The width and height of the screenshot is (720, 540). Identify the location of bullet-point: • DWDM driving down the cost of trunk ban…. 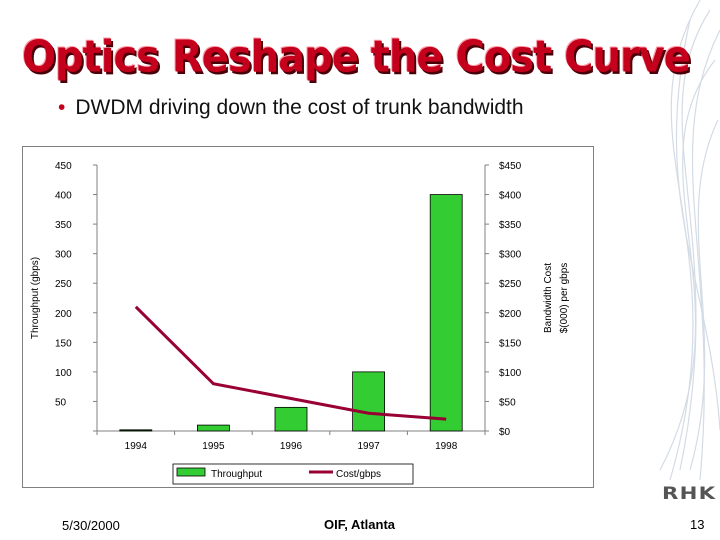
(291, 108).